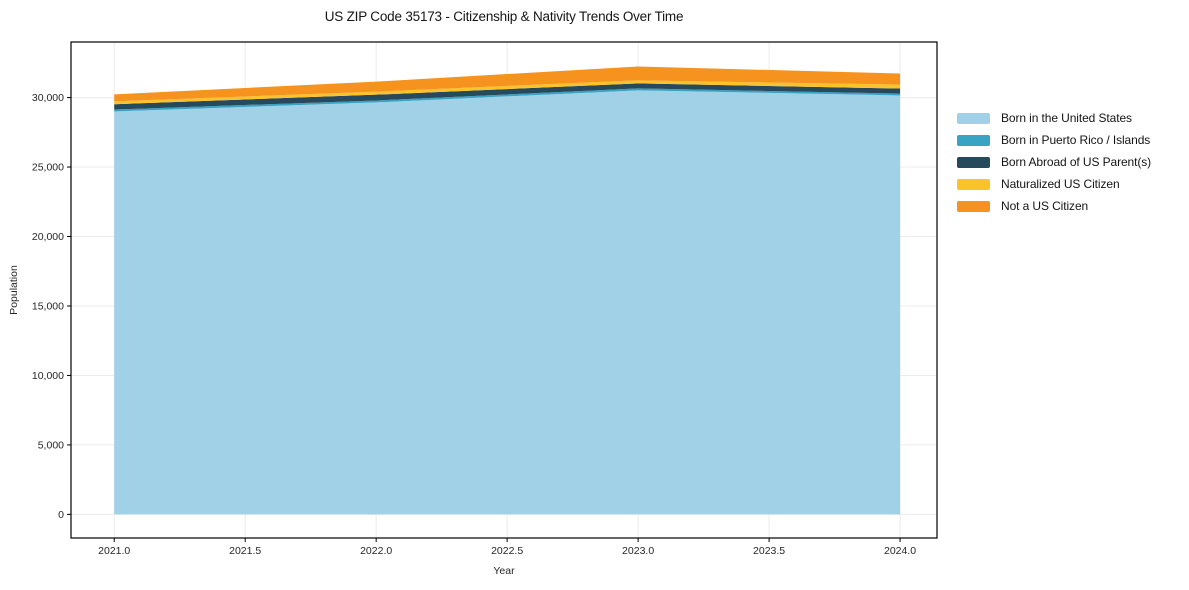 Image resolution: width=1189 pixels, height=590 pixels. I want to click on legend-item-label: Not a US Citizen, so click(1045, 206).